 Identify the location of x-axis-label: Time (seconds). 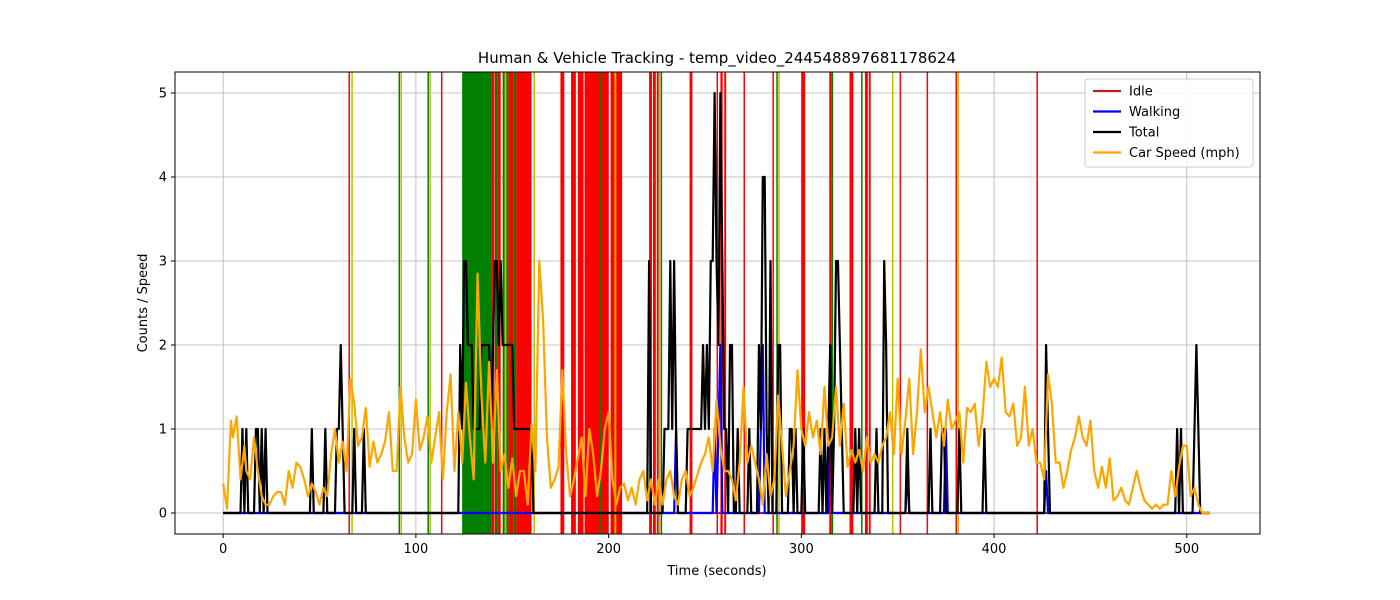
(716, 571).